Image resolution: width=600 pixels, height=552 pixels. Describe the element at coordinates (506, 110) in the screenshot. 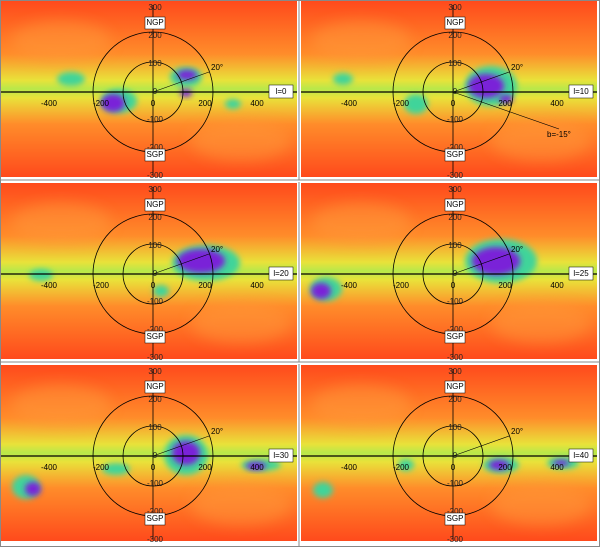

I see `note-line` at that location.